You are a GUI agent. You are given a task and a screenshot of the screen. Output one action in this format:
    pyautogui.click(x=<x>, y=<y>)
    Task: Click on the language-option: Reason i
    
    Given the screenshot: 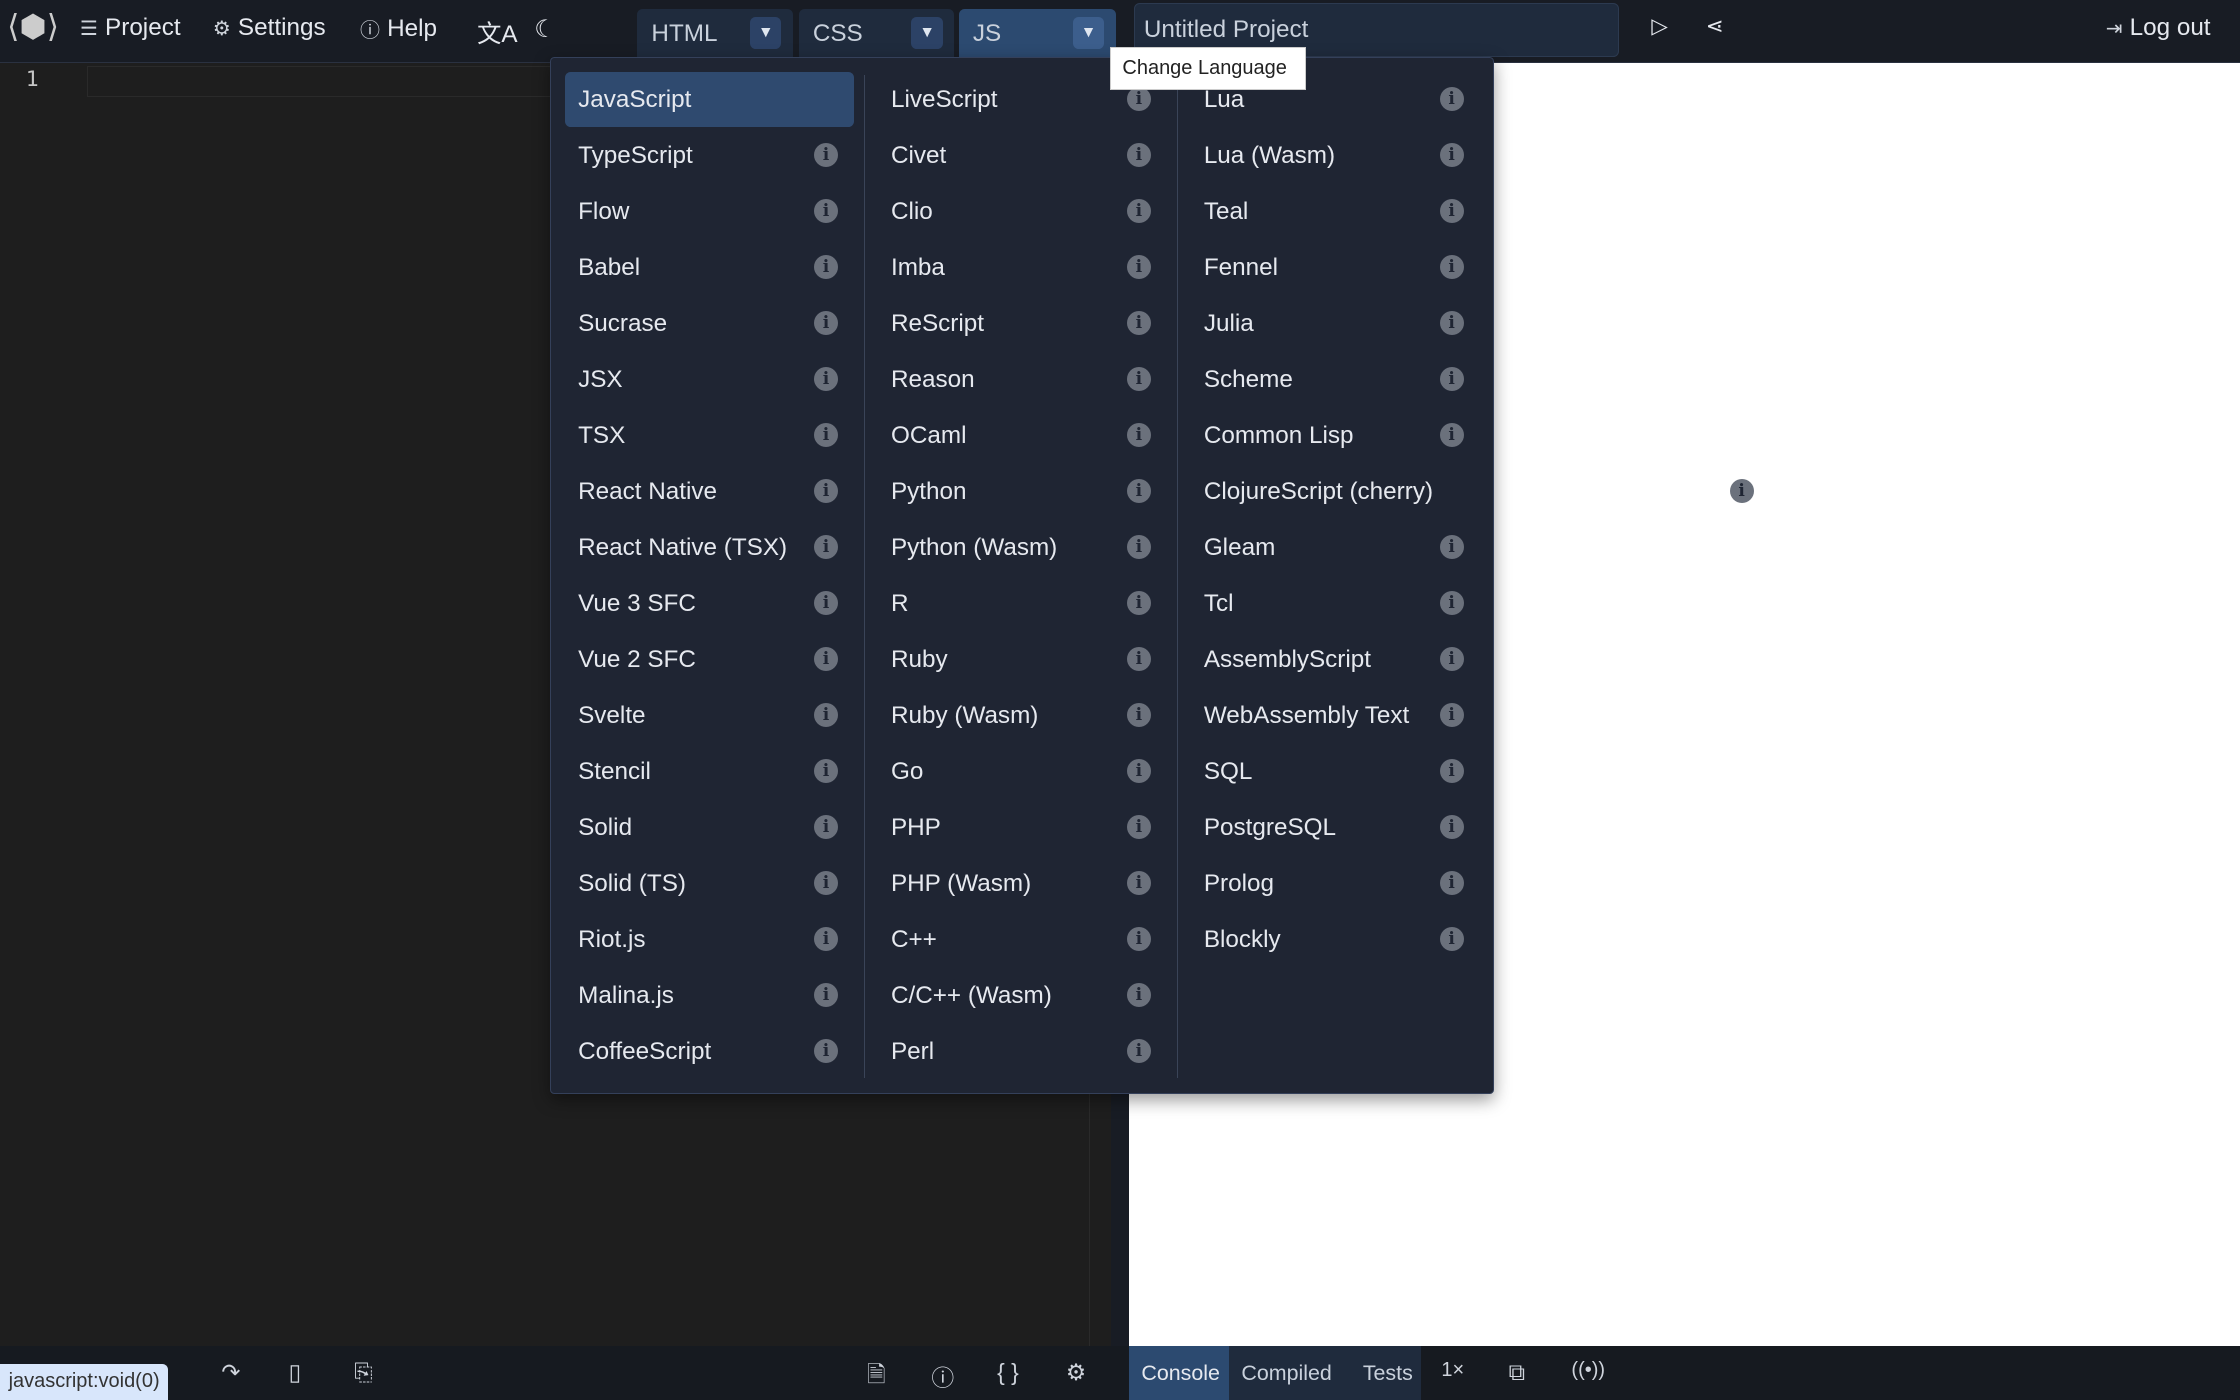 What is the action you would take?
    pyautogui.click(x=1022, y=379)
    